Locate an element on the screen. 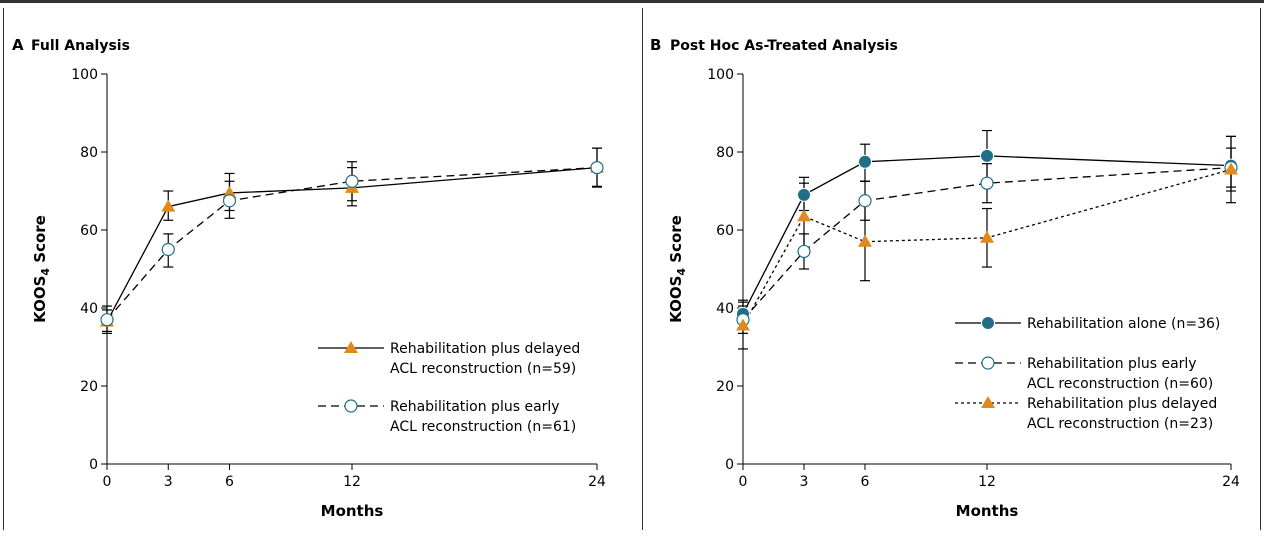 This screenshot has width=1264, height=538. panel-a-legend-1-marker is located at coordinates (351, 406).